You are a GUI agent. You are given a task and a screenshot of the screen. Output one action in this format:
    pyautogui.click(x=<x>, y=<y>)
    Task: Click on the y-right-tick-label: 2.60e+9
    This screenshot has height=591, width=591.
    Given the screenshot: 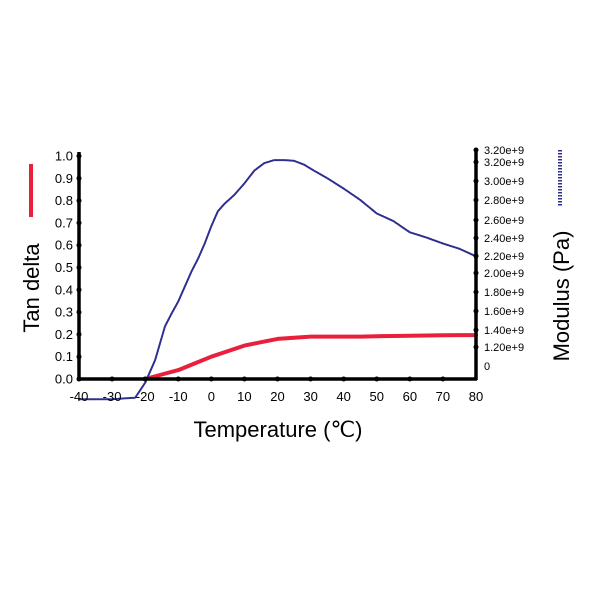 What is the action you would take?
    pyautogui.click(x=504, y=221)
    